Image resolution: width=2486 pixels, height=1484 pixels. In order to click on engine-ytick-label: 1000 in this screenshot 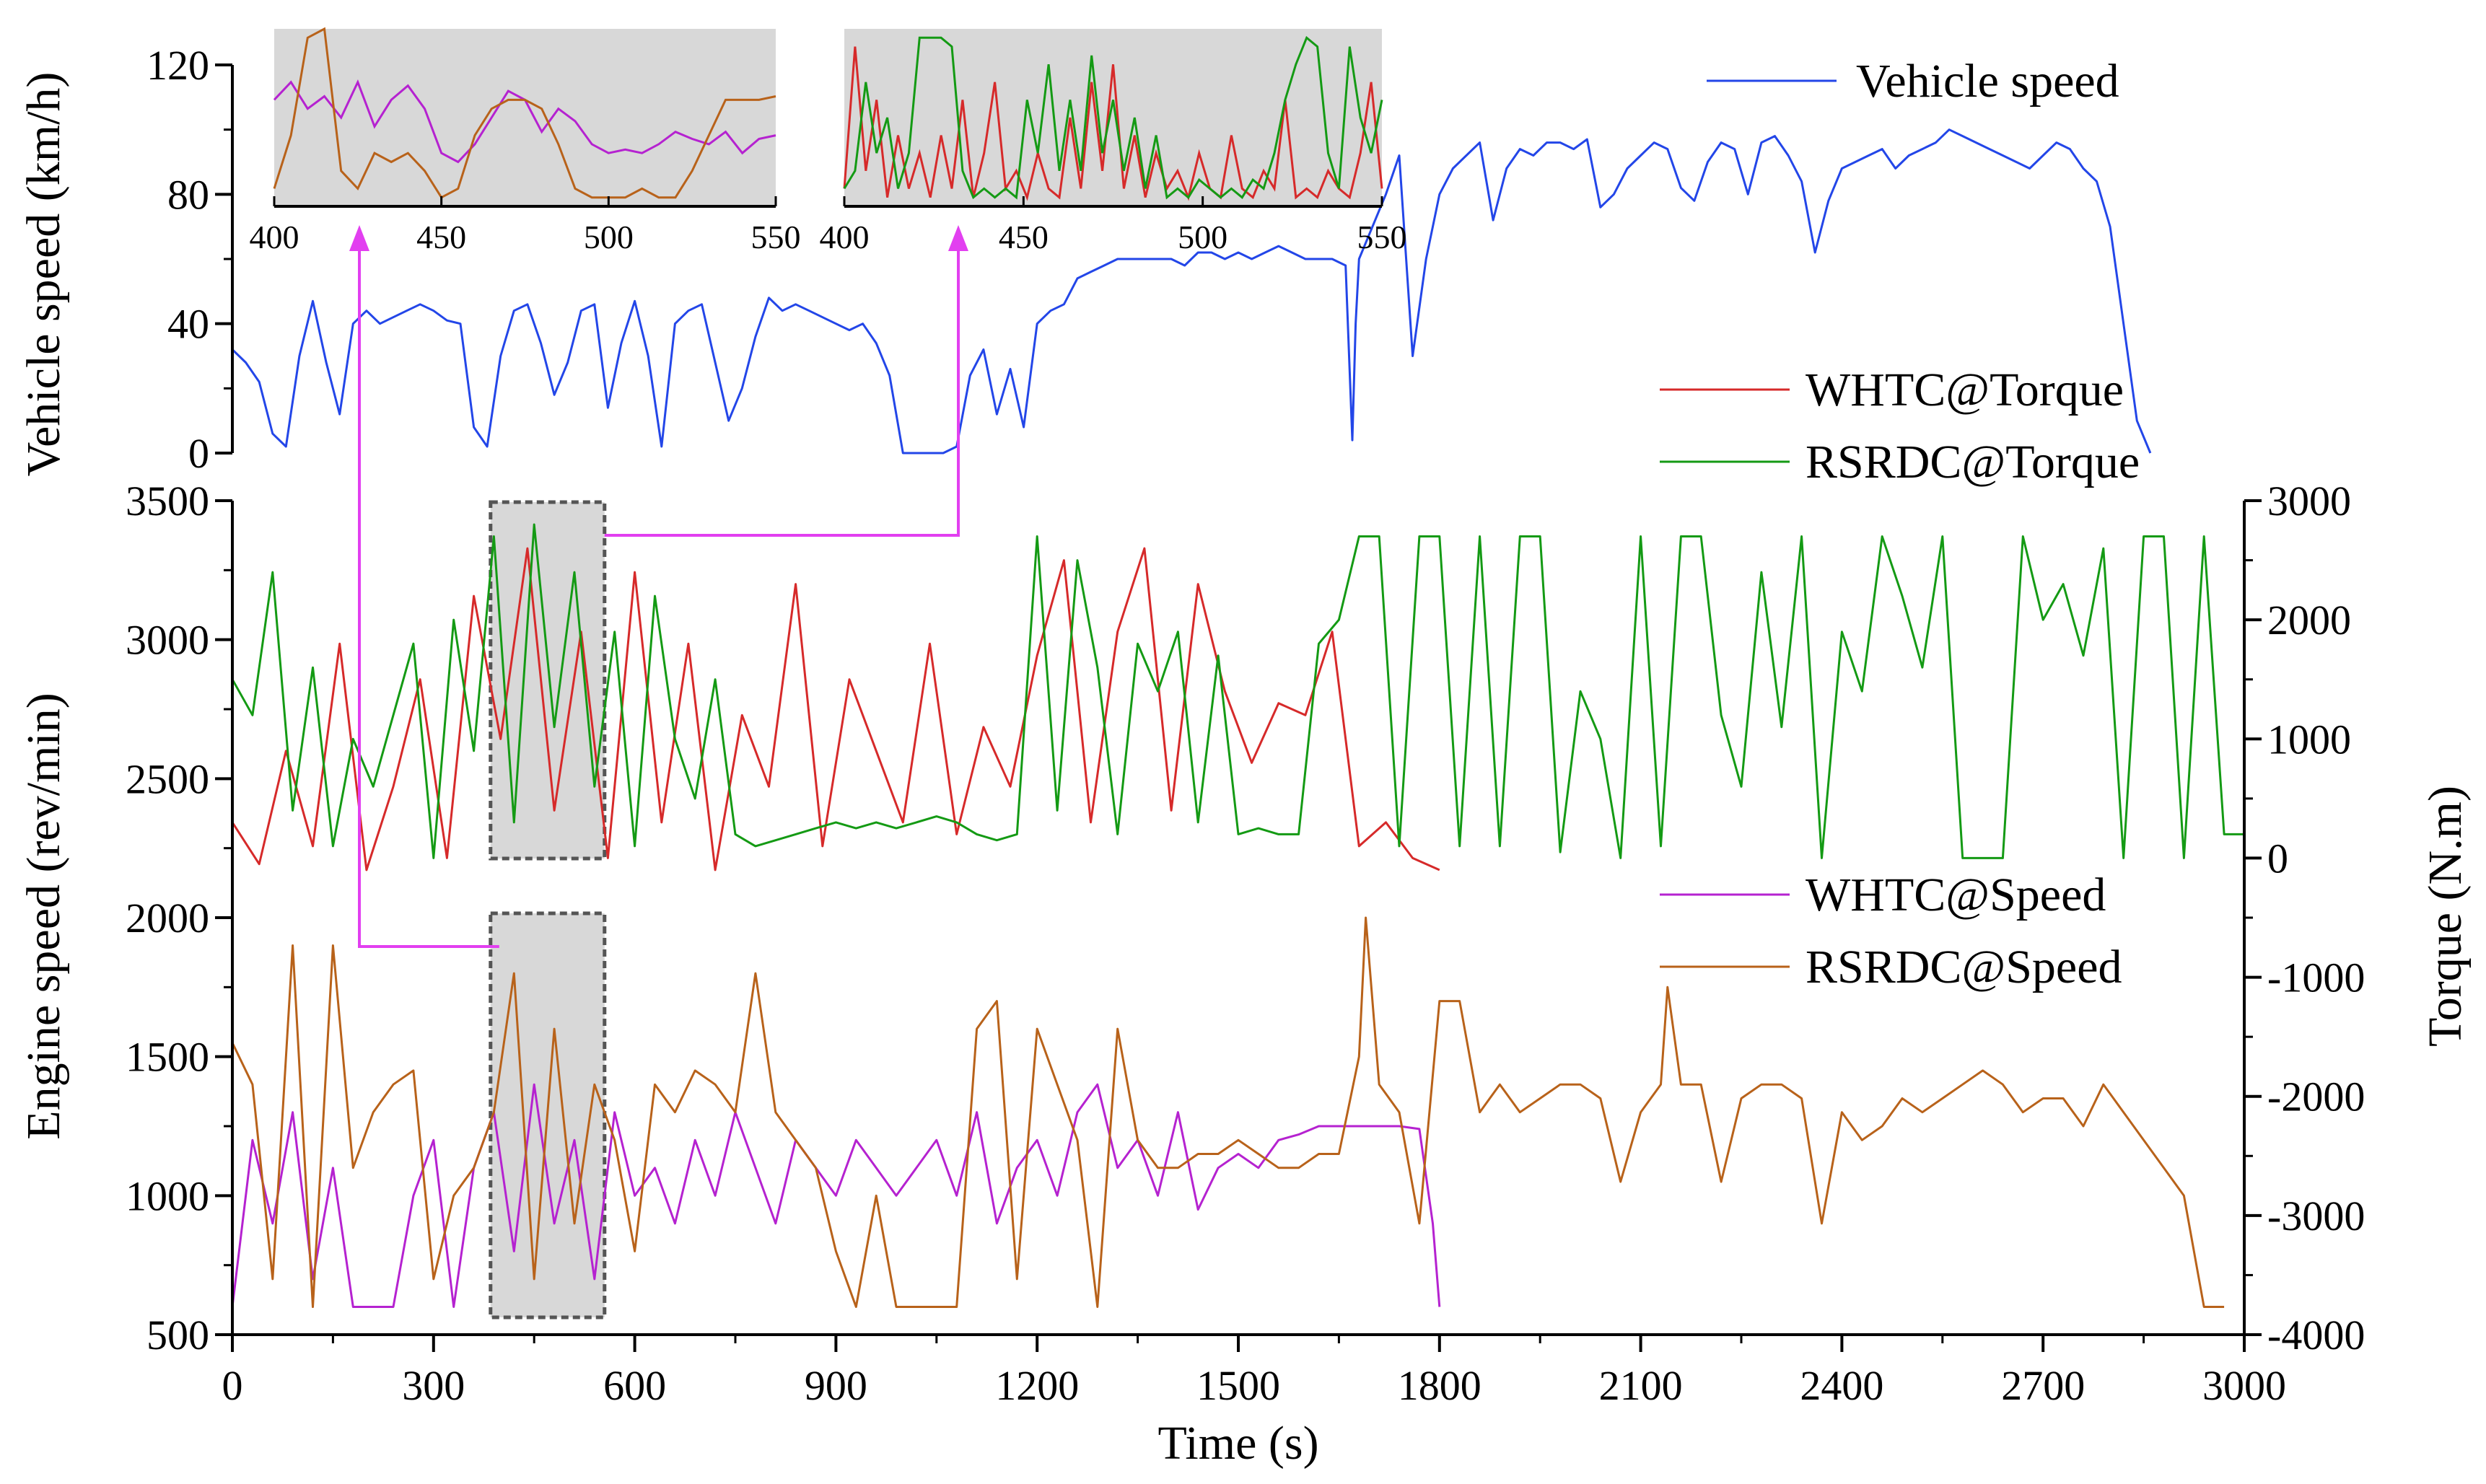, I will do `click(168, 1195)`.